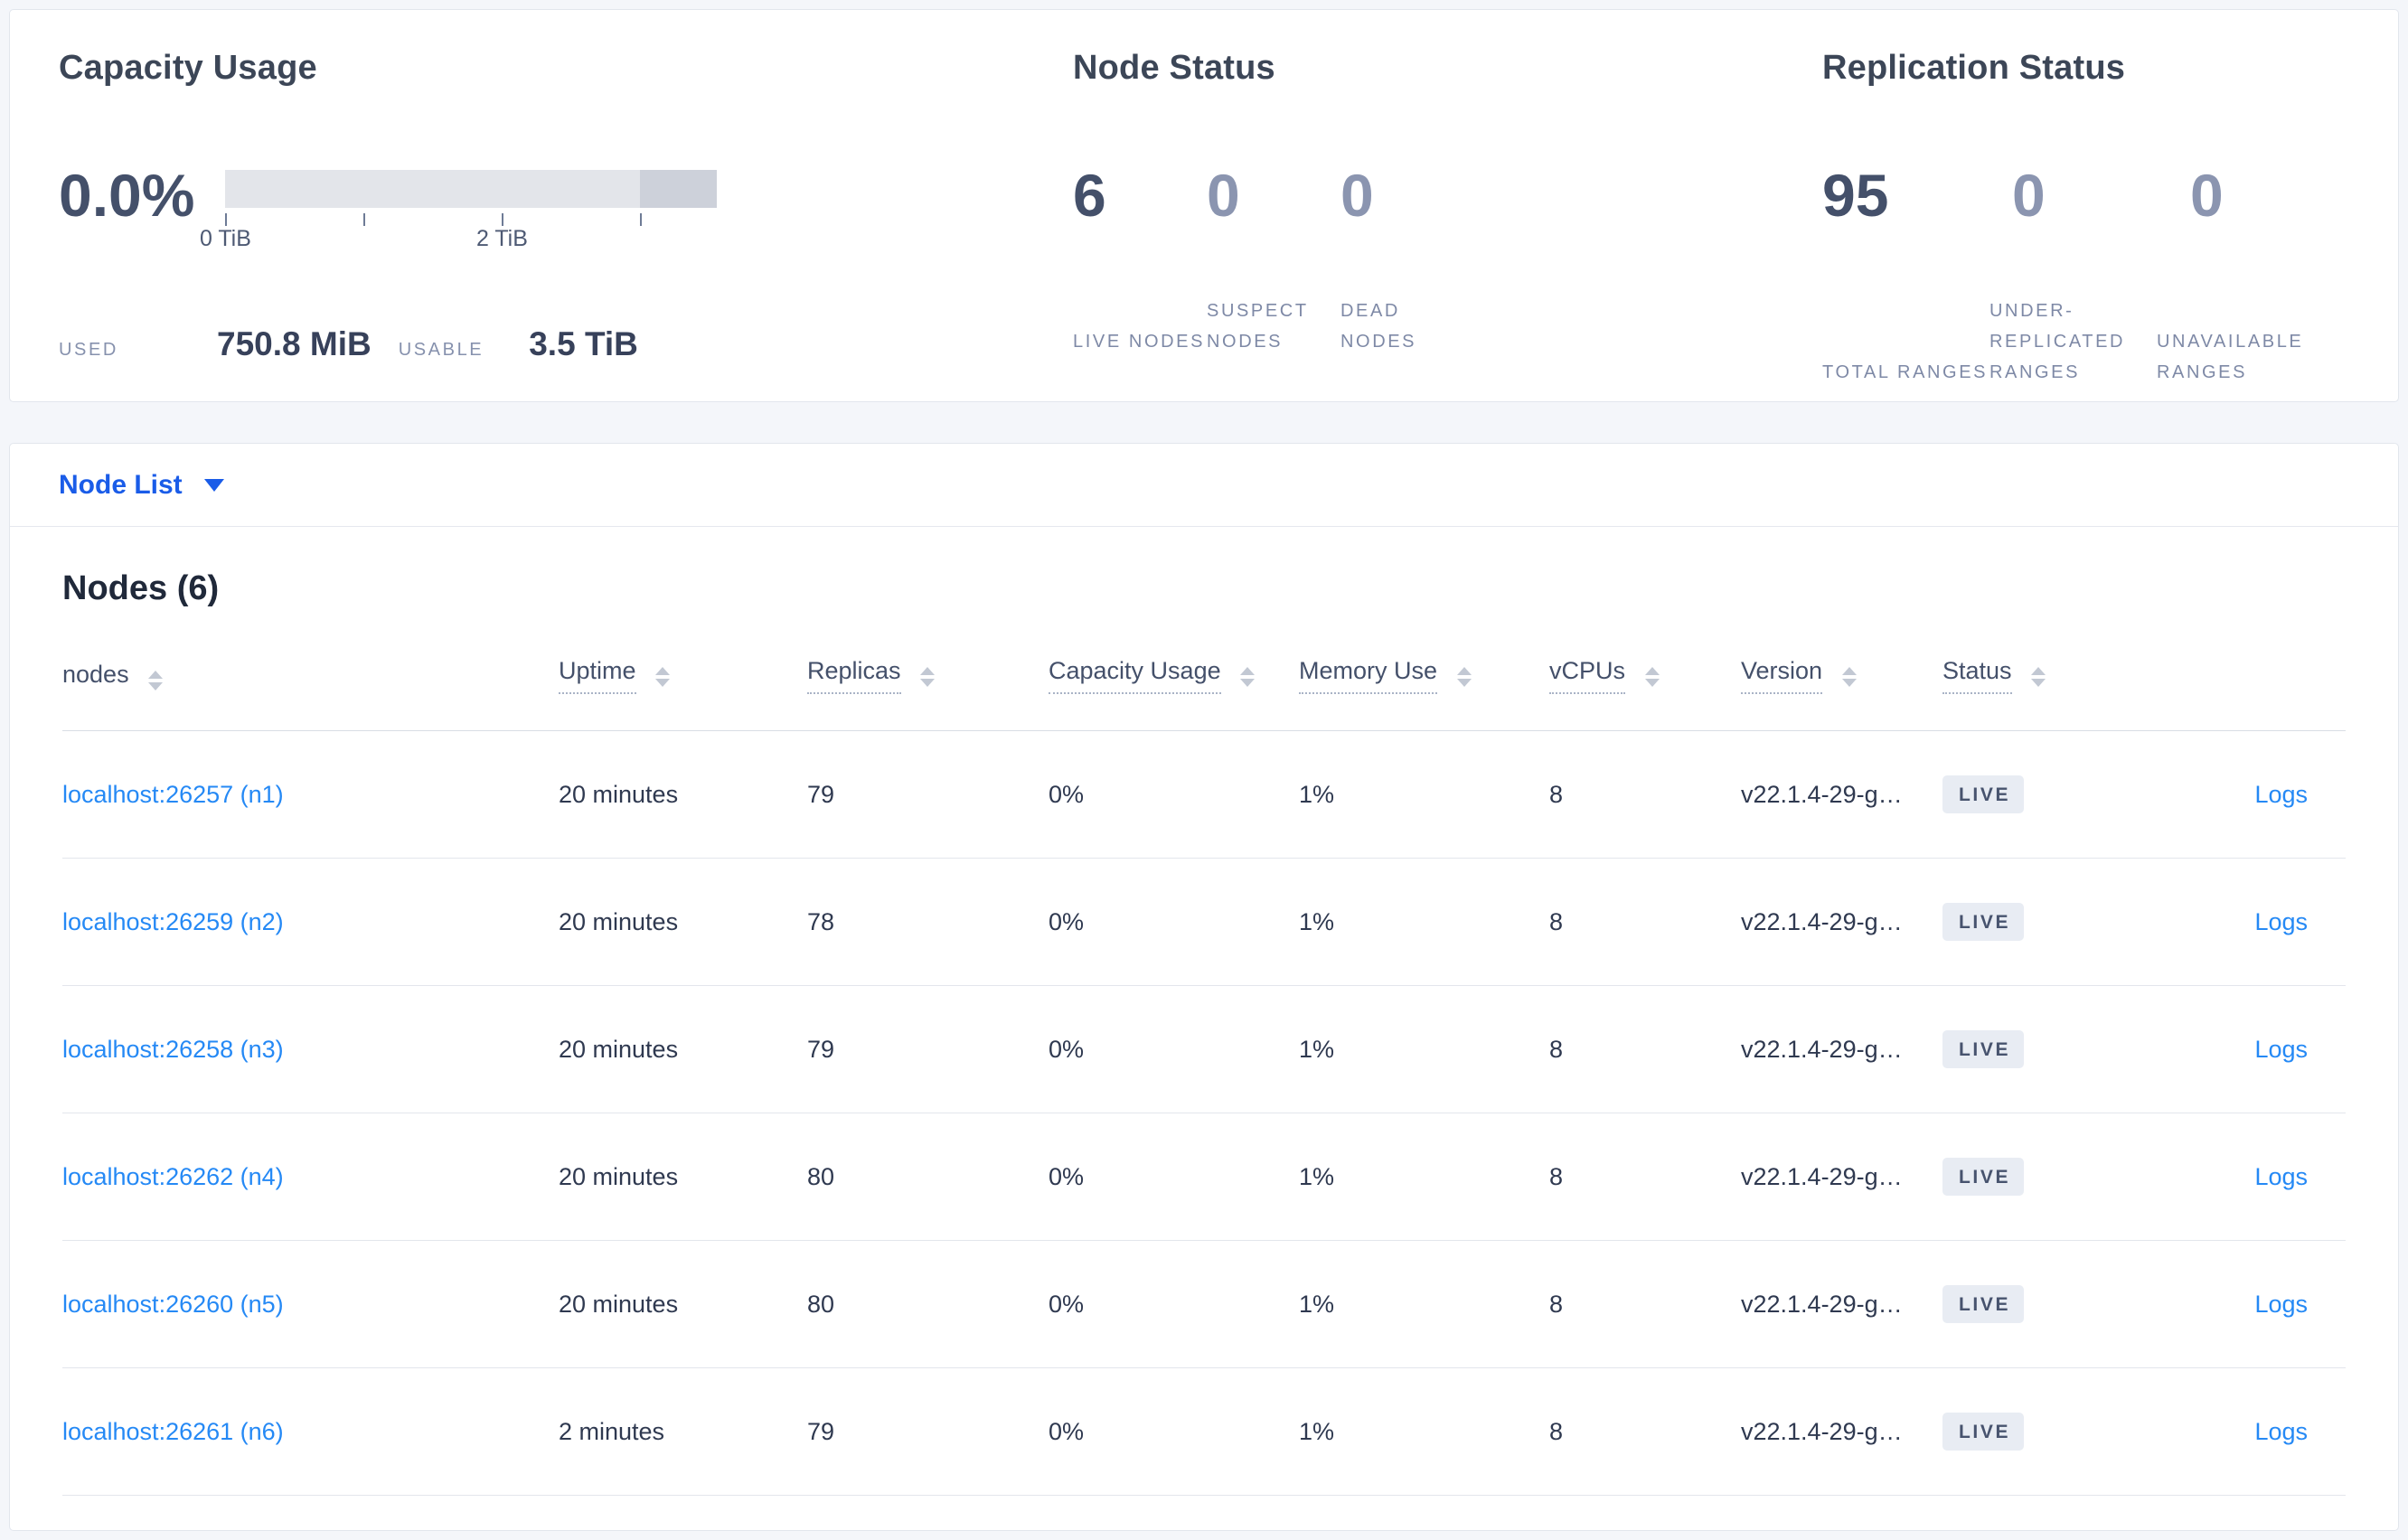 Image resolution: width=2408 pixels, height=1540 pixels. Describe the element at coordinates (471, 189) in the screenshot. I see `capacity-bar` at that location.